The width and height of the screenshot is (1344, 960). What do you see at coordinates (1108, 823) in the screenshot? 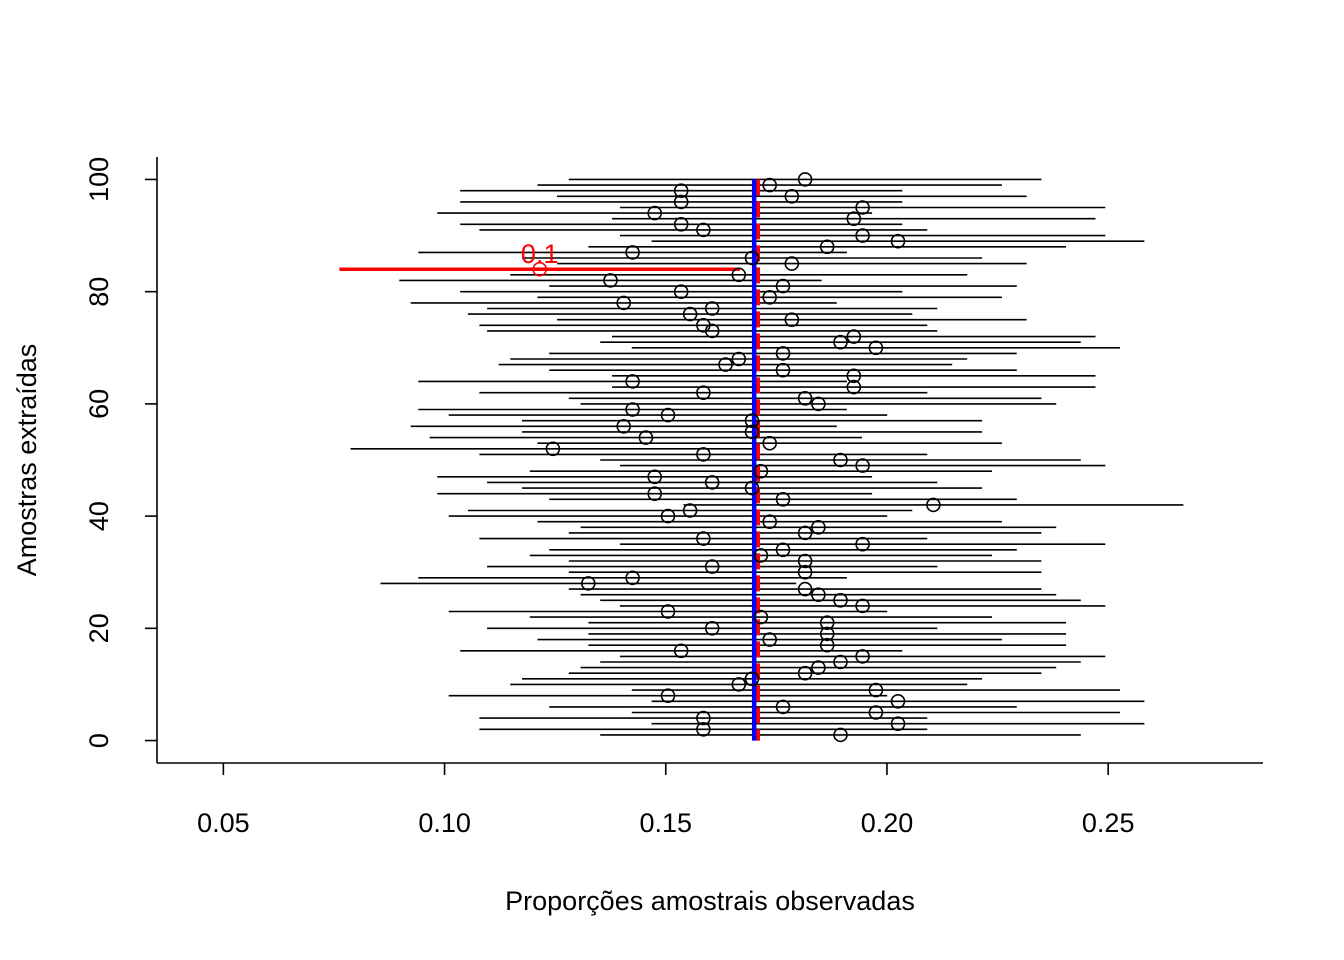
I see `x-tick-label-4: 0.25` at bounding box center [1108, 823].